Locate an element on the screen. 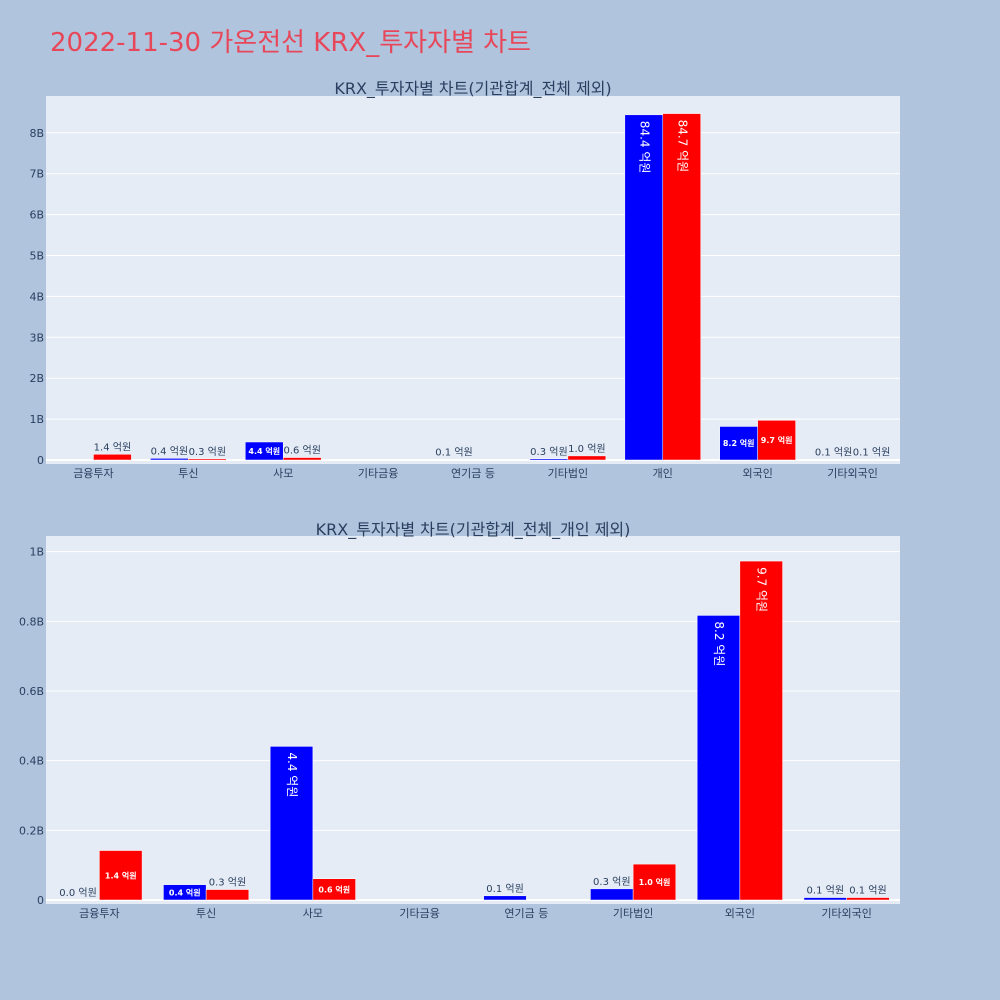 The width and height of the screenshot is (1000, 1000). y-tick-label: 2B is located at coordinates (36, 378).